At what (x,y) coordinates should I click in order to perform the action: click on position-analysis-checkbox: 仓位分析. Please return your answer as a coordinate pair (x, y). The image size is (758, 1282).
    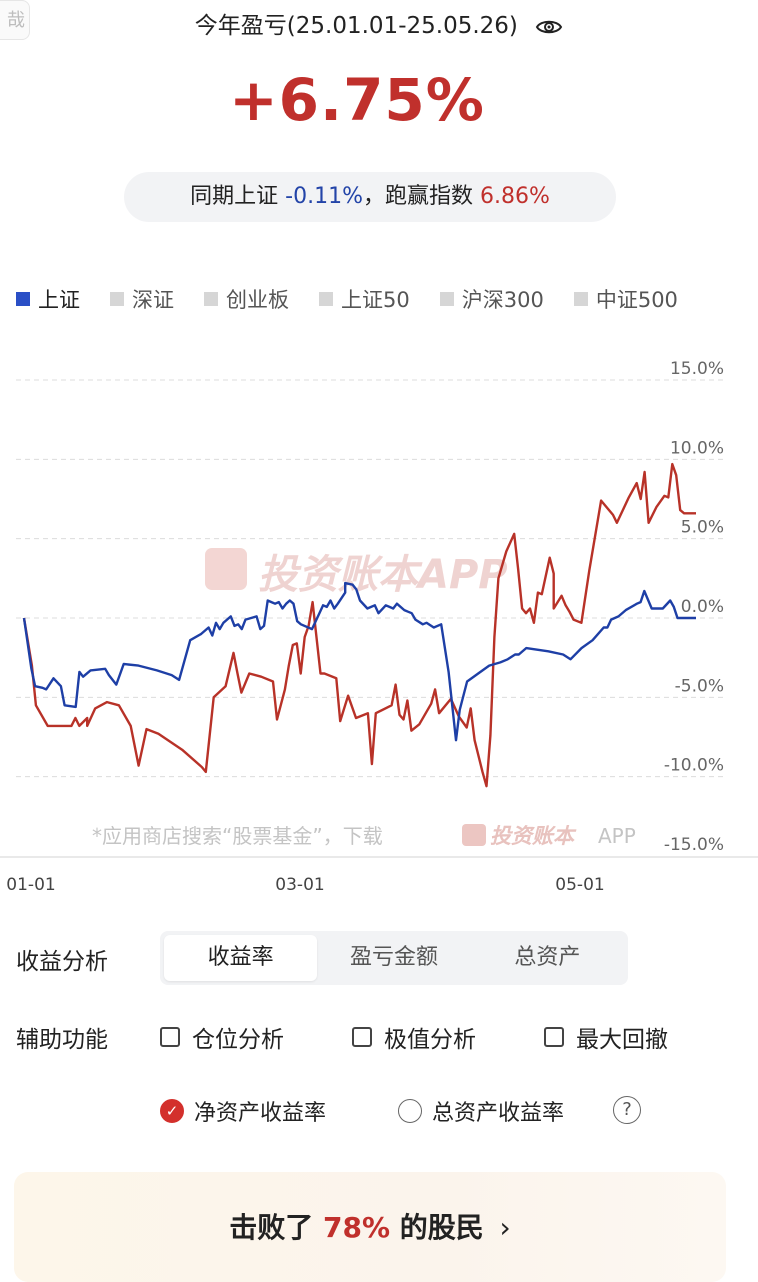
    Looking at the image, I should click on (222, 1037).